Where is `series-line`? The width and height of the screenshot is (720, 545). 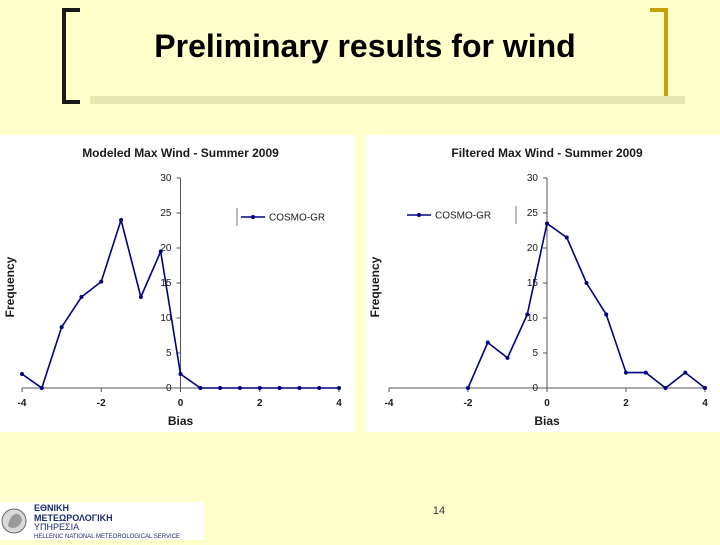 series-line is located at coordinates (586, 306).